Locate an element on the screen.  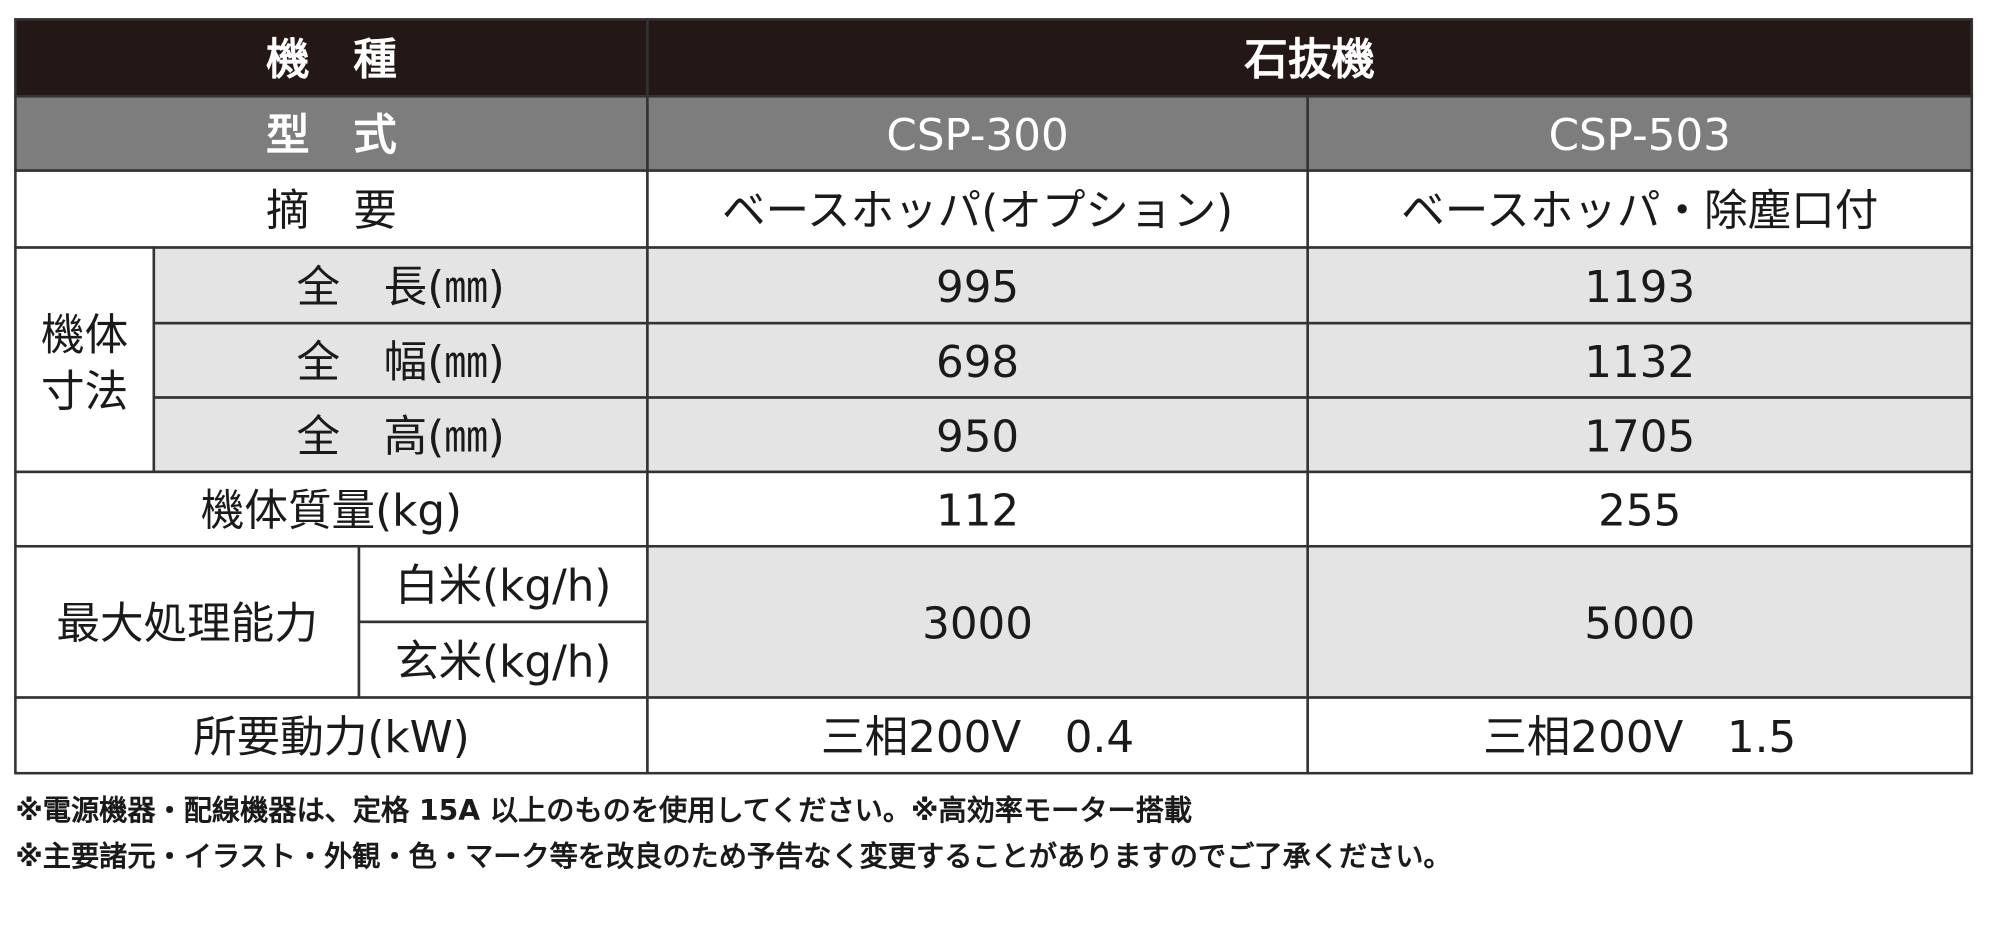
row-value: 995 is located at coordinates (977, 288).